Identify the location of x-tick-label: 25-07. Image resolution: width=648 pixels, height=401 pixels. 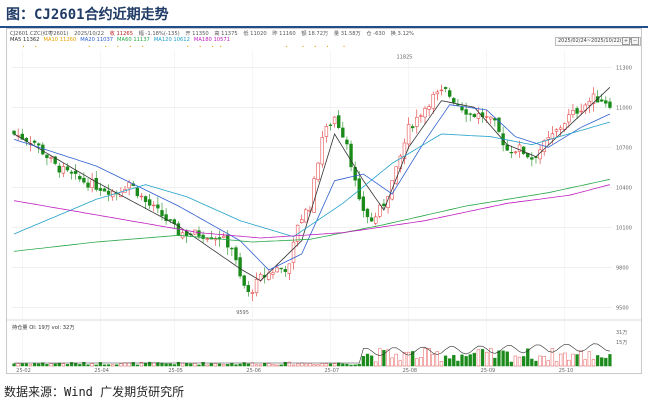
(331, 371).